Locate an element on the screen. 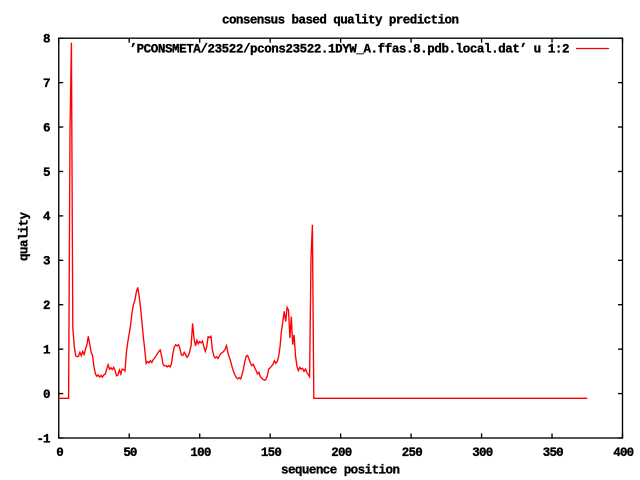 The height and width of the screenshot is (480, 640). svg-text: 6 is located at coordinates (47, 128).